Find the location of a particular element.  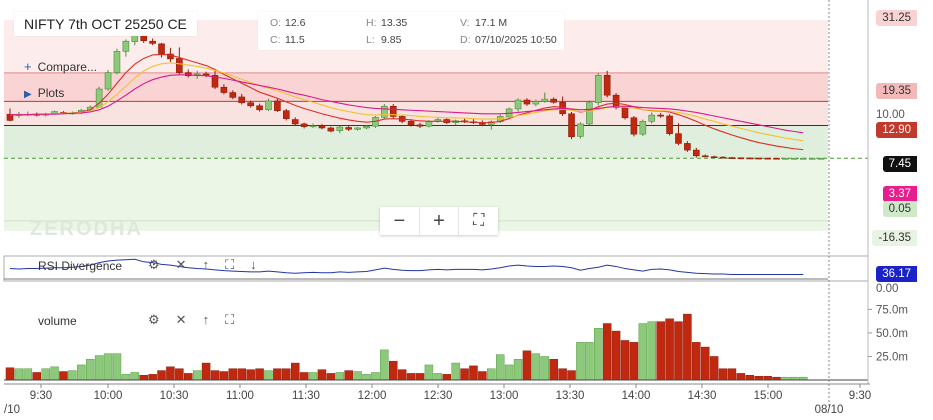

date-label-right: 08/10 is located at coordinates (829, 410).